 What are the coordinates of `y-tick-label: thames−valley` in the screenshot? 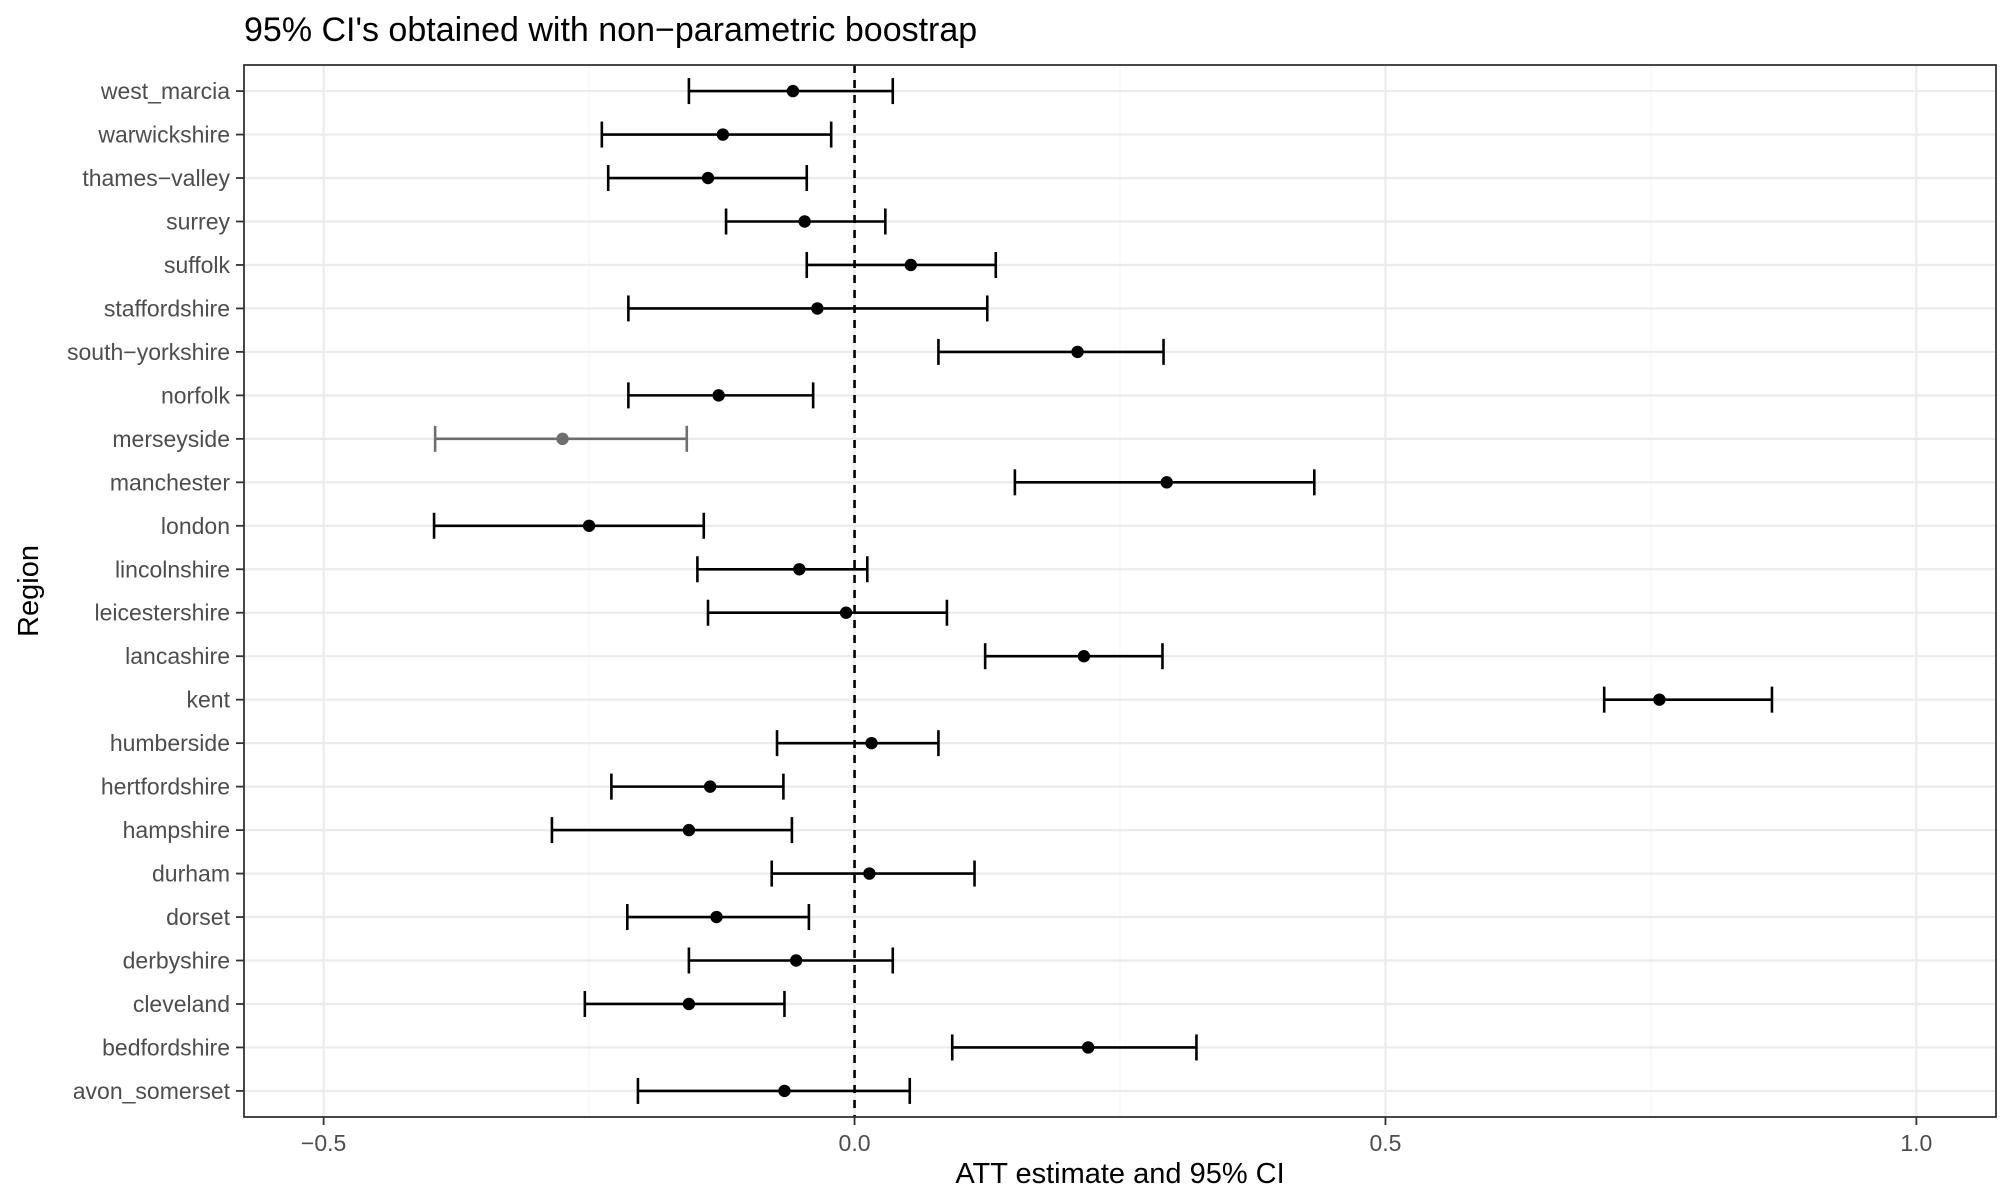 It's located at (156, 178).